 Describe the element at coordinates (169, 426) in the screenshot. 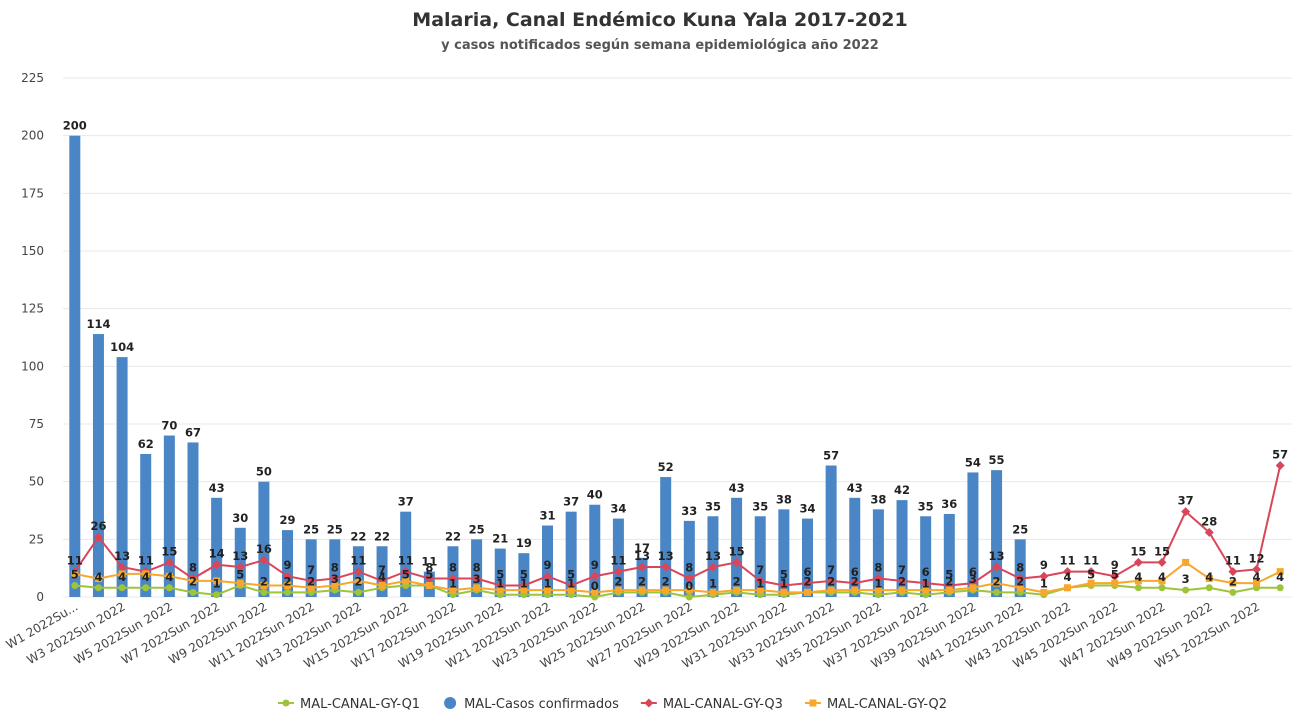

I see `data-label: 70` at that location.